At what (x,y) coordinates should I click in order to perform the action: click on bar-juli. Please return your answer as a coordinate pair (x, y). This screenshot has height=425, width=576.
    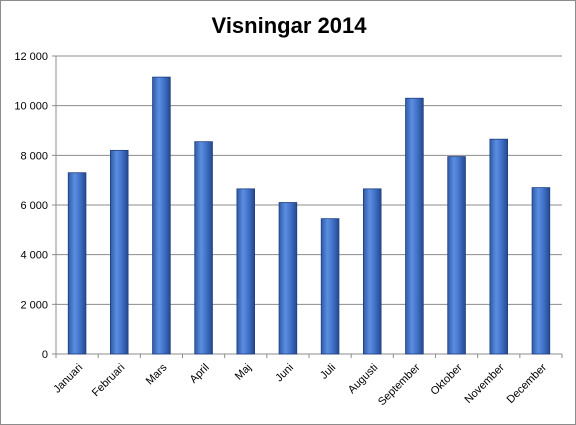
    Looking at the image, I should click on (330, 286).